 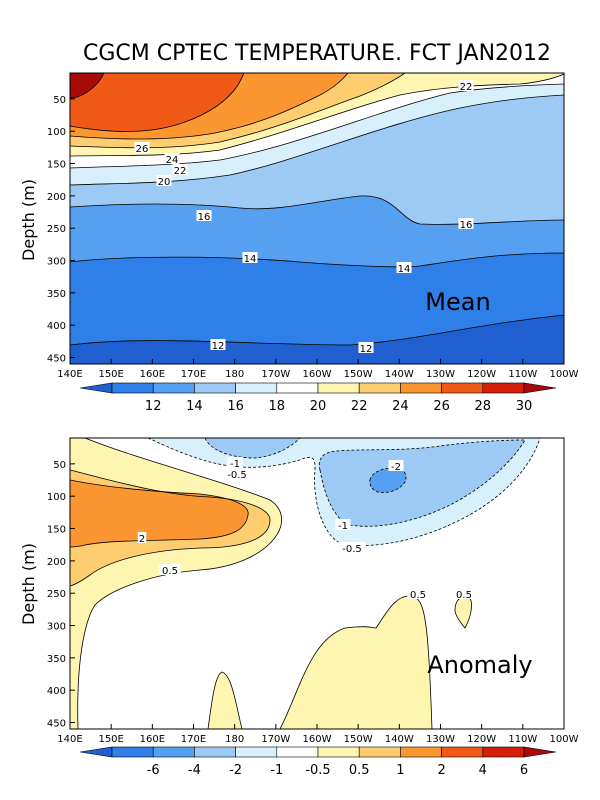 What do you see at coordinates (524, 406) in the screenshot?
I see `colorbar-label: 30` at bounding box center [524, 406].